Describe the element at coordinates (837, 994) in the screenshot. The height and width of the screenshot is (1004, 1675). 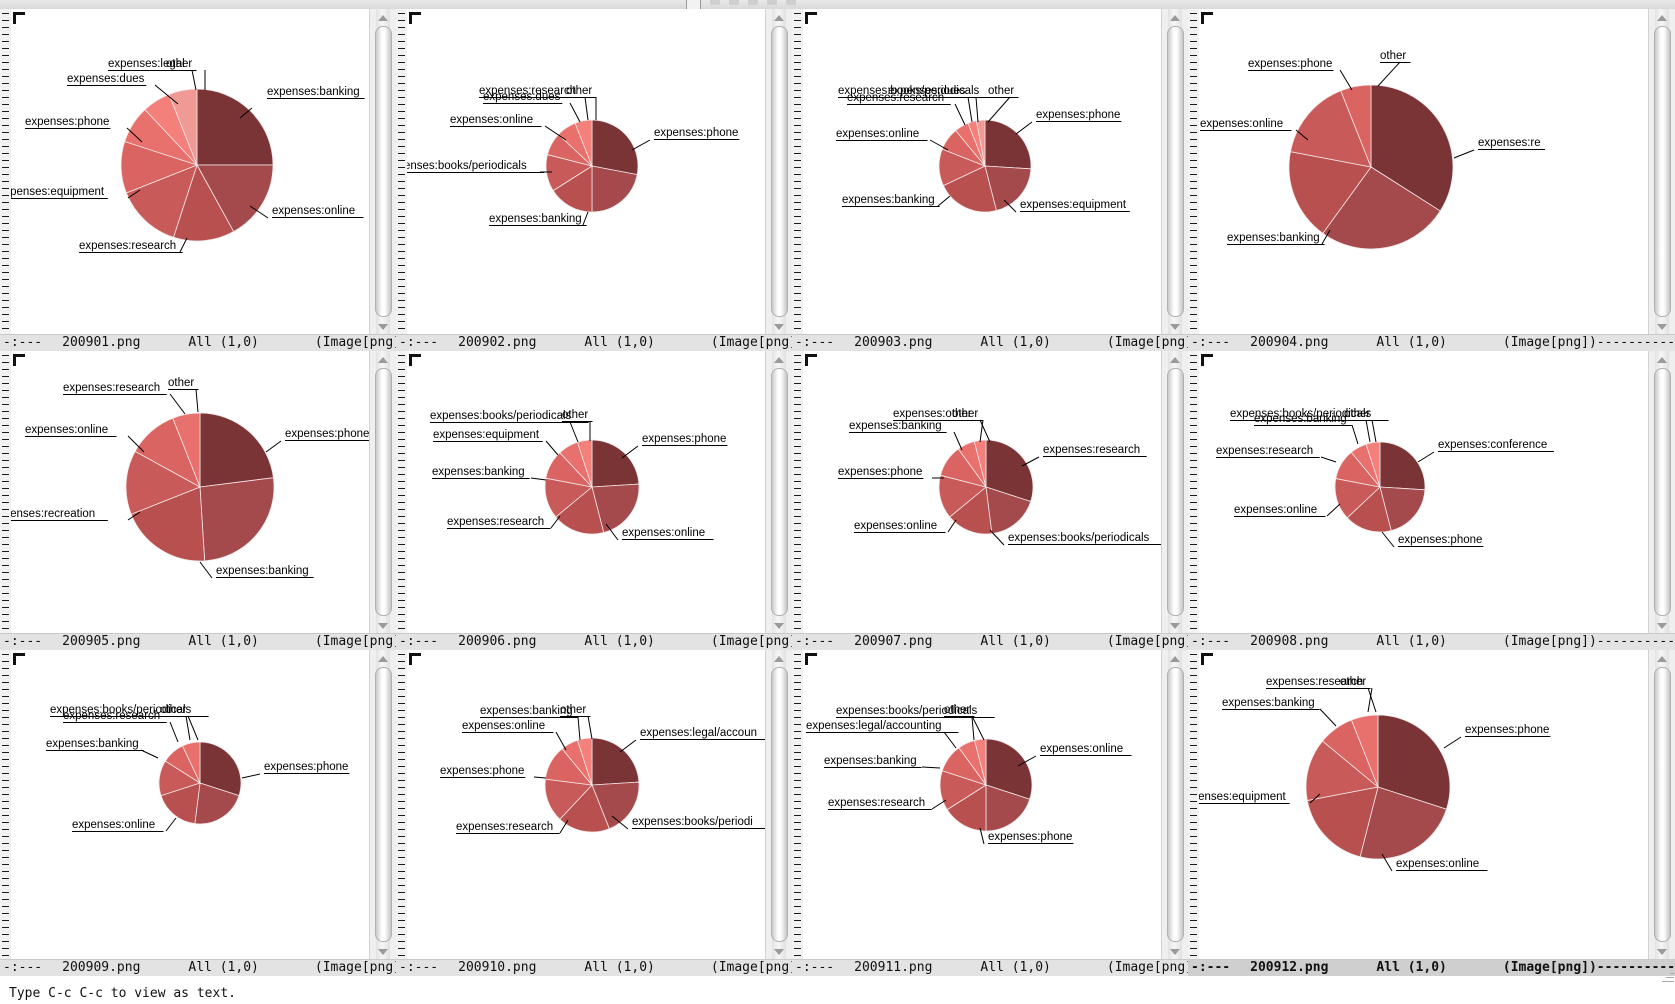
I see `minibuffer: Type C-c C-c to view as text.` at that location.